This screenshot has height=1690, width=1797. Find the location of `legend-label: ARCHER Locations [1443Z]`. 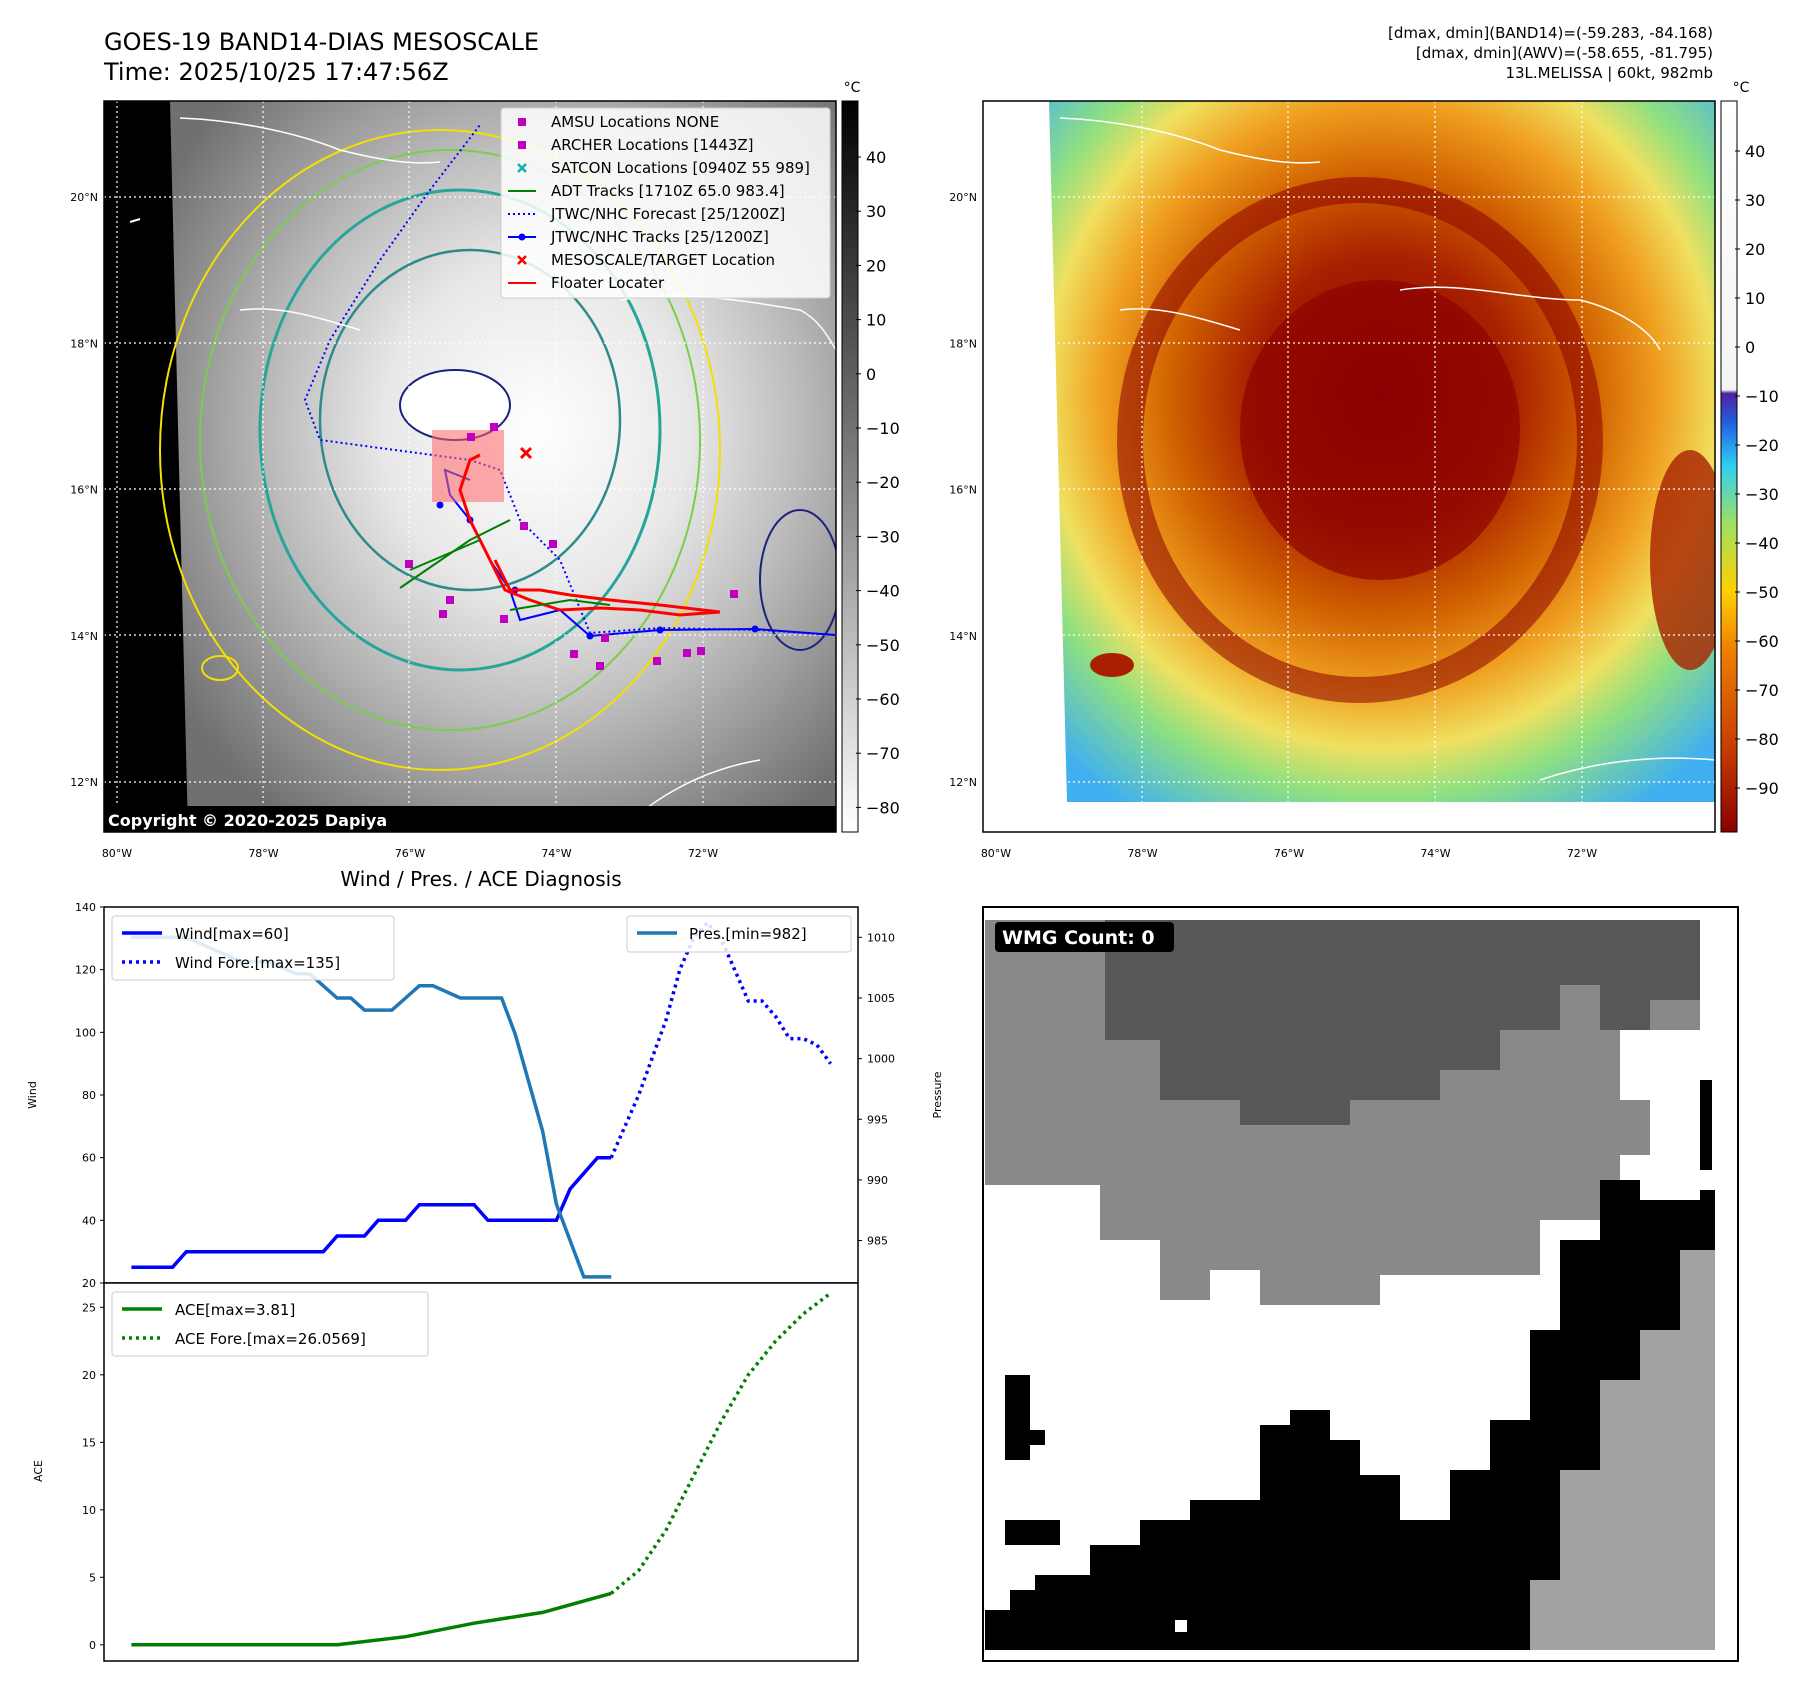

legend-label: ARCHER Locations [1443Z] is located at coordinates (652, 145).